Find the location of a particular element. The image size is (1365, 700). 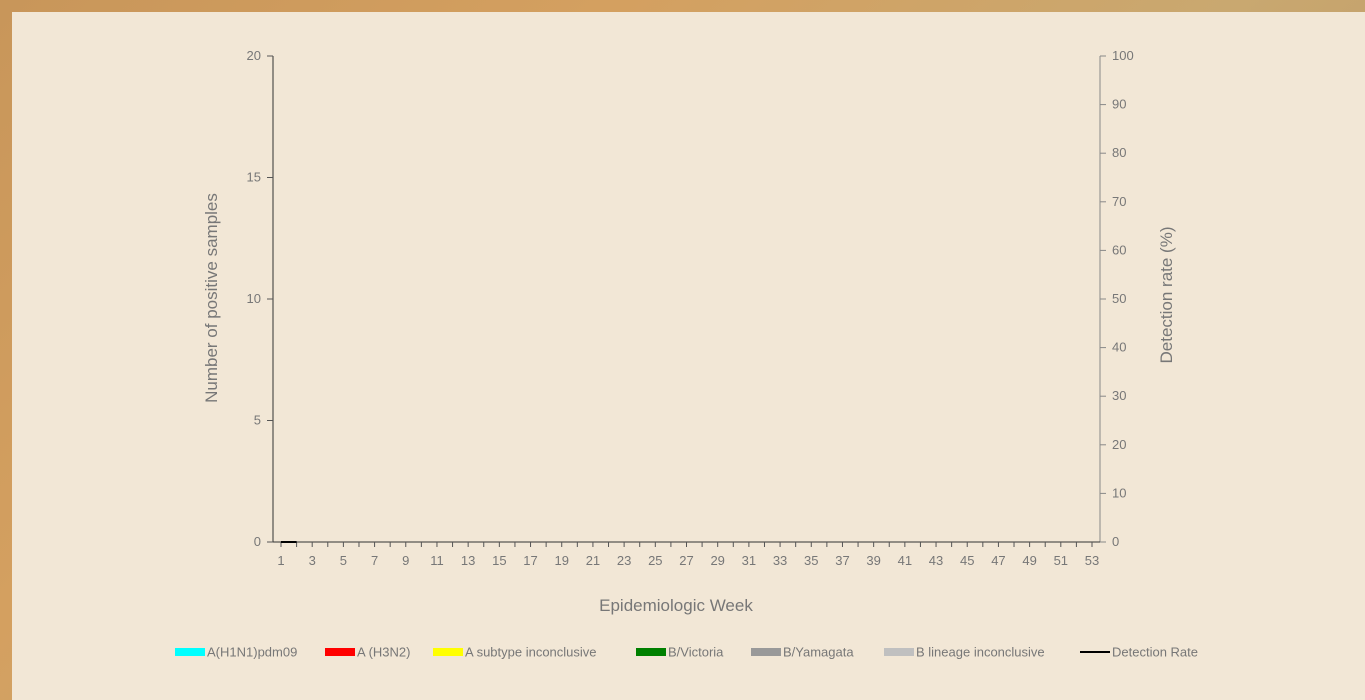

x-tick-label: 45 is located at coordinates (967, 560).